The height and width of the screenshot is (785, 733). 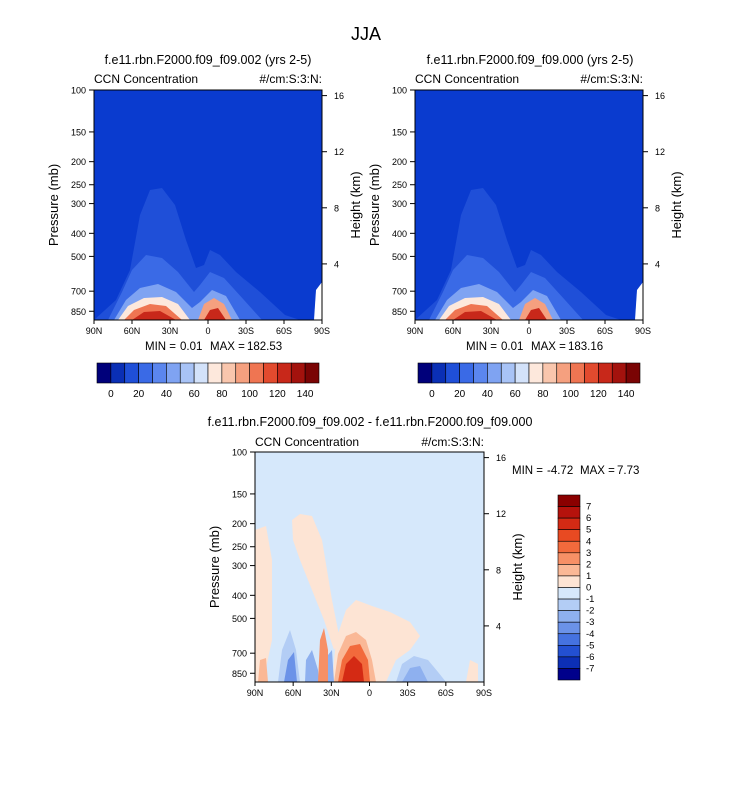 I want to click on colorbar-label: 120, so click(x=598, y=394).